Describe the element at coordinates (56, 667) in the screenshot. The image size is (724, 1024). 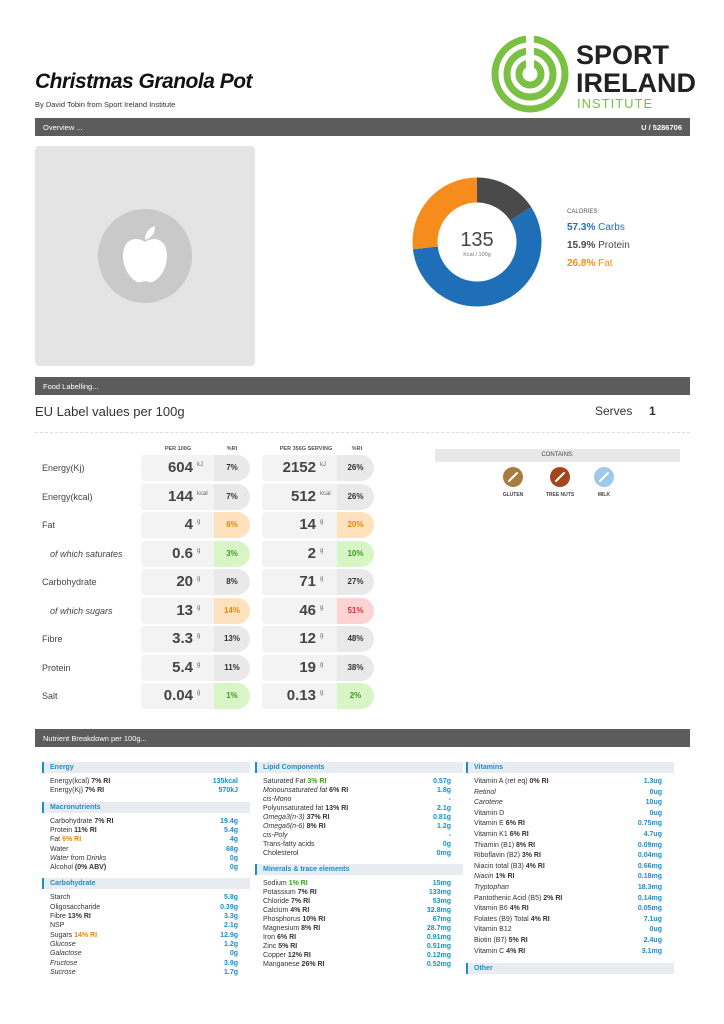
I see `nutrient-name: Protein` at that location.